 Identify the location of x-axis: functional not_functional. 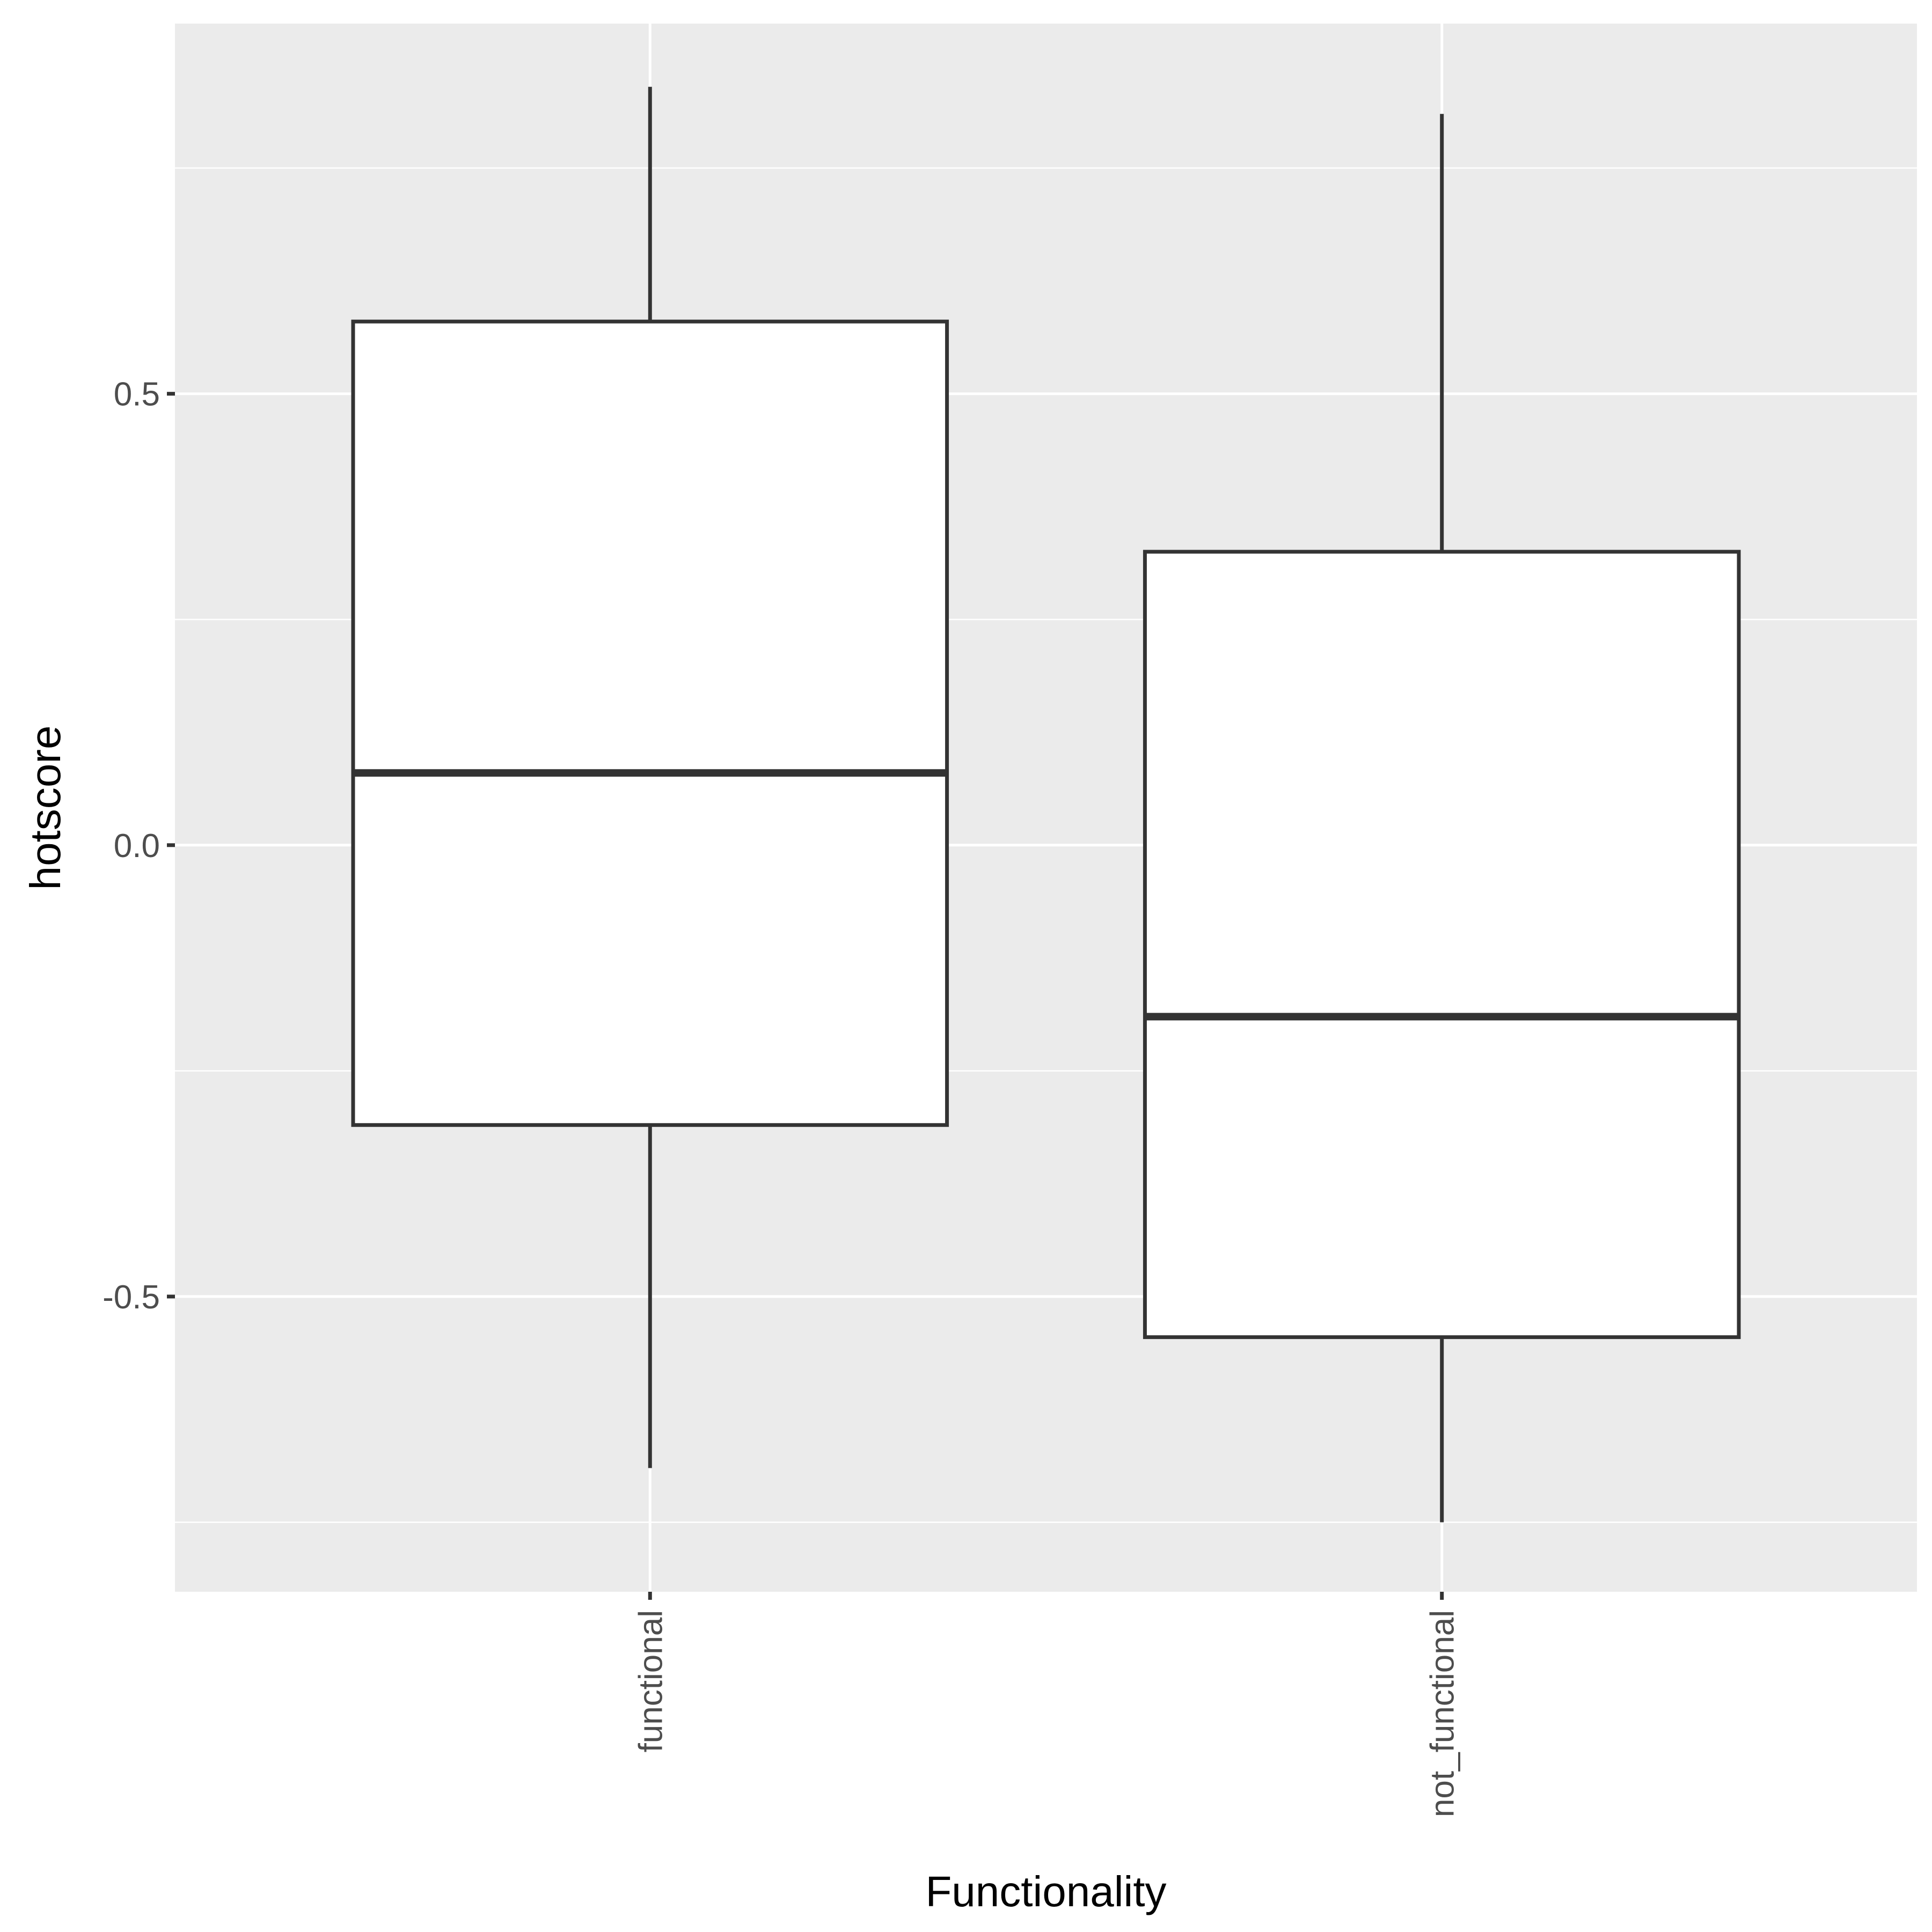
(1046, 1704).